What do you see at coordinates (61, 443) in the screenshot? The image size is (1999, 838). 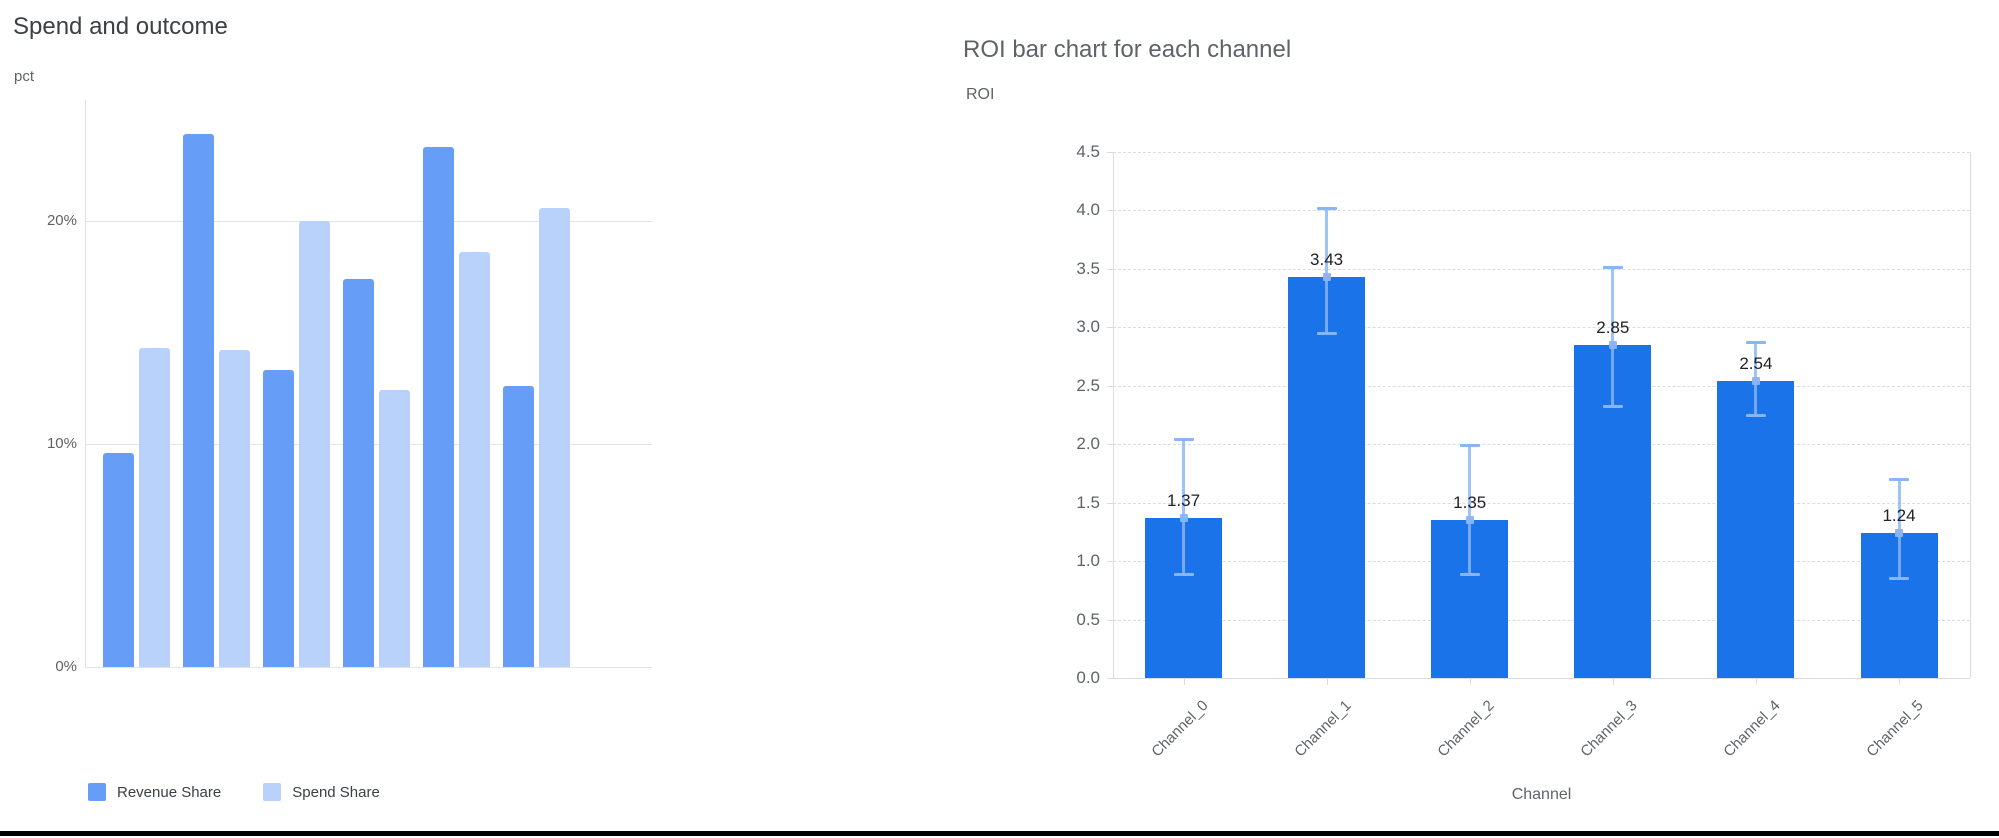 I see `y-axis-tick-label: 10%` at bounding box center [61, 443].